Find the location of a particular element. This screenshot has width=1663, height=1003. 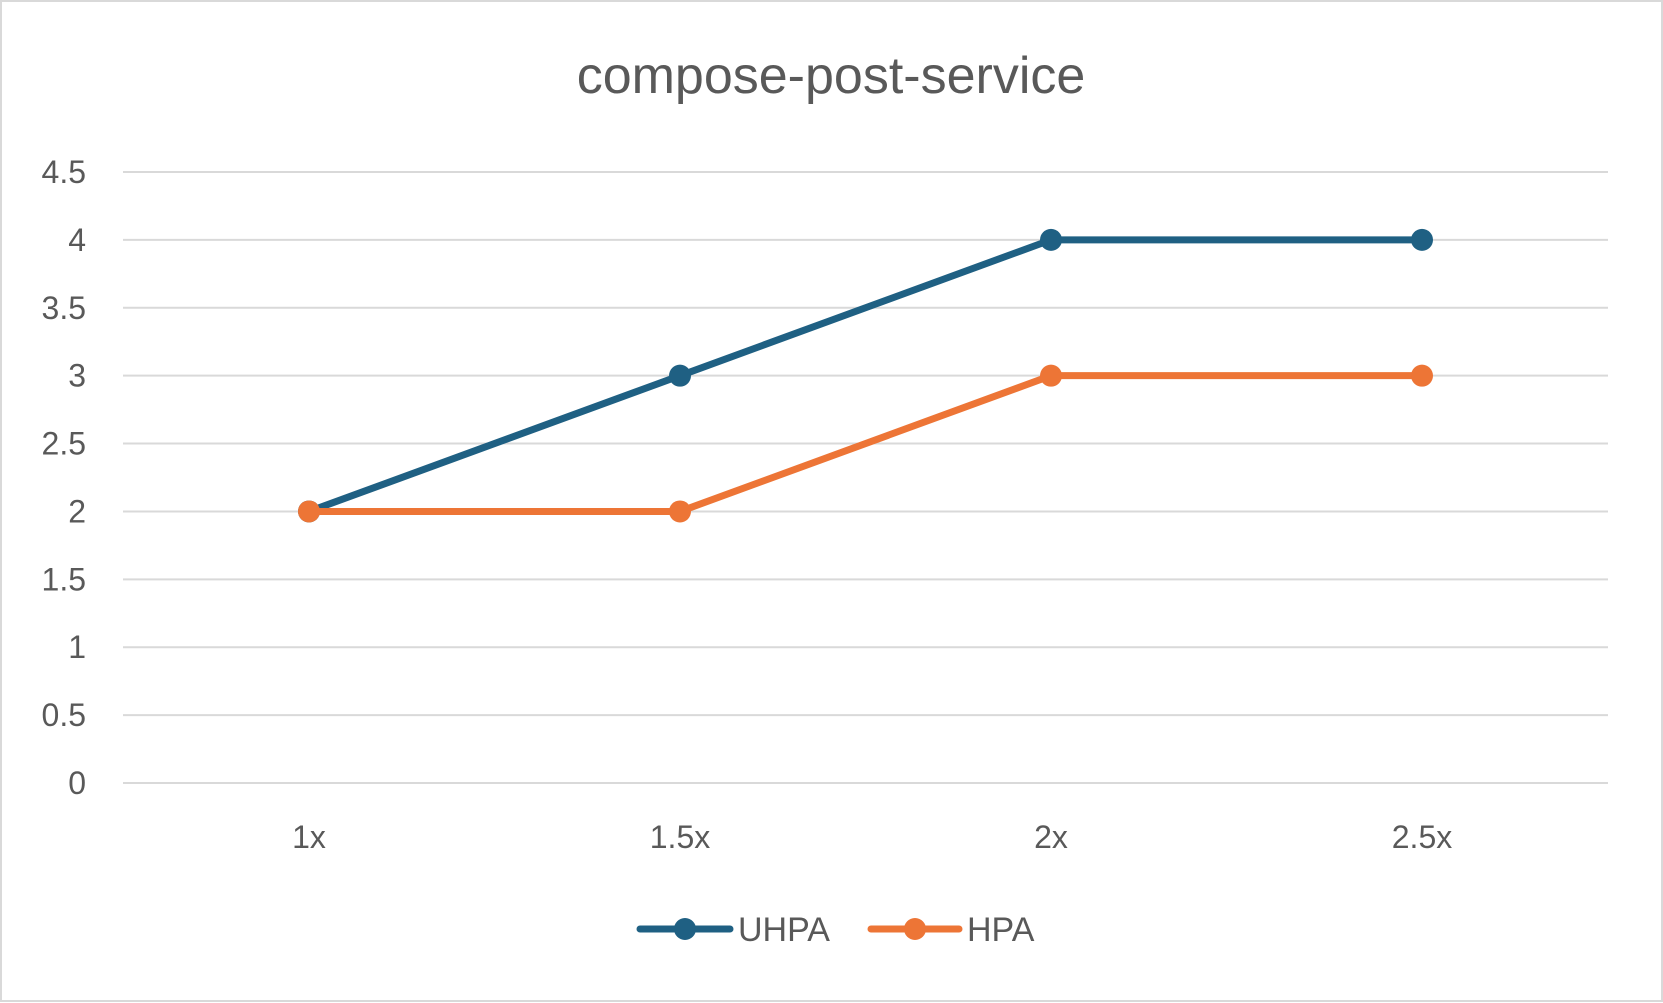

y-tick-label: 1.5 is located at coordinates (64, 579).